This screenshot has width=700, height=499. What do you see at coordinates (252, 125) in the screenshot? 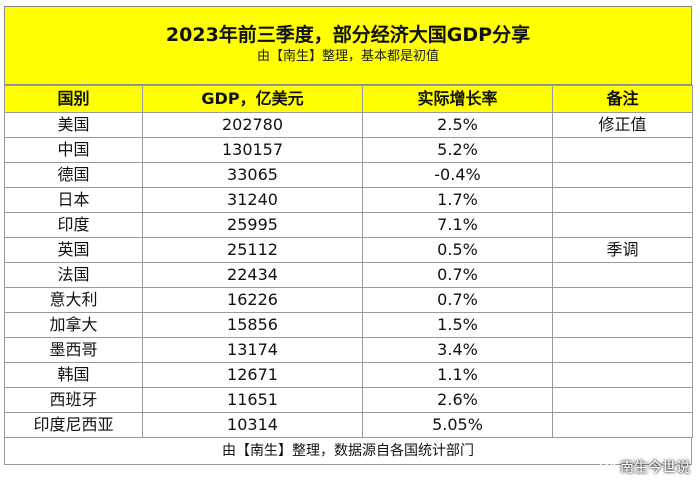
I see `cell-gdp: 202780` at bounding box center [252, 125].